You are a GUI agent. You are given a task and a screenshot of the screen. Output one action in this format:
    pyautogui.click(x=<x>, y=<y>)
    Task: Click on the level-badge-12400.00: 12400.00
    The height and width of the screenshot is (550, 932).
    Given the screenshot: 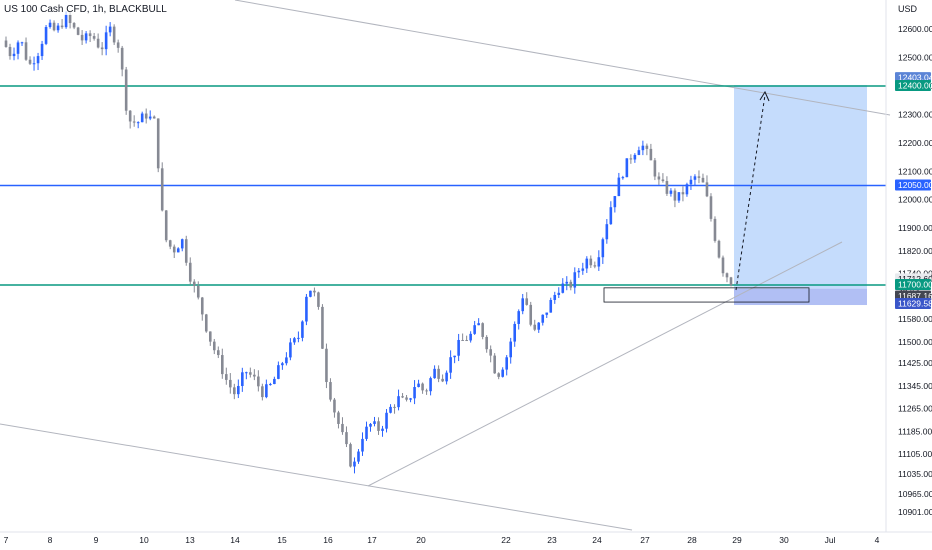 What is the action you would take?
    pyautogui.click(x=915, y=86)
    